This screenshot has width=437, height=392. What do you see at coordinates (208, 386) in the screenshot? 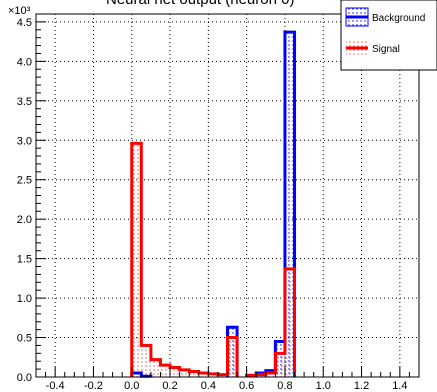
I see `x-tick-label: 0.4` at bounding box center [208, 386].